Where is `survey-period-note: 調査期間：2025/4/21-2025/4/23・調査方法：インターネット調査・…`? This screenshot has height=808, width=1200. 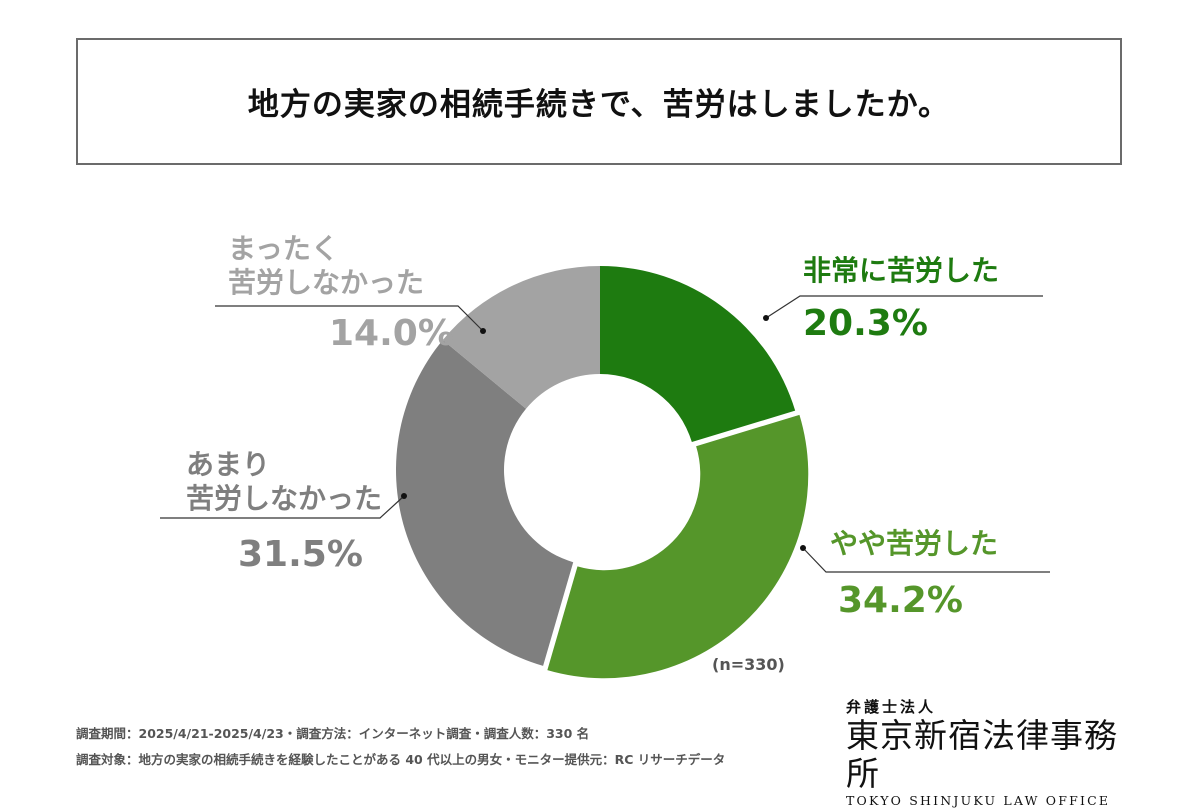
survey-period-note: 調査期間：2025/4/21-2025/4/23・調査方法：インターネット調査・… is located at coordinates (333, 733).